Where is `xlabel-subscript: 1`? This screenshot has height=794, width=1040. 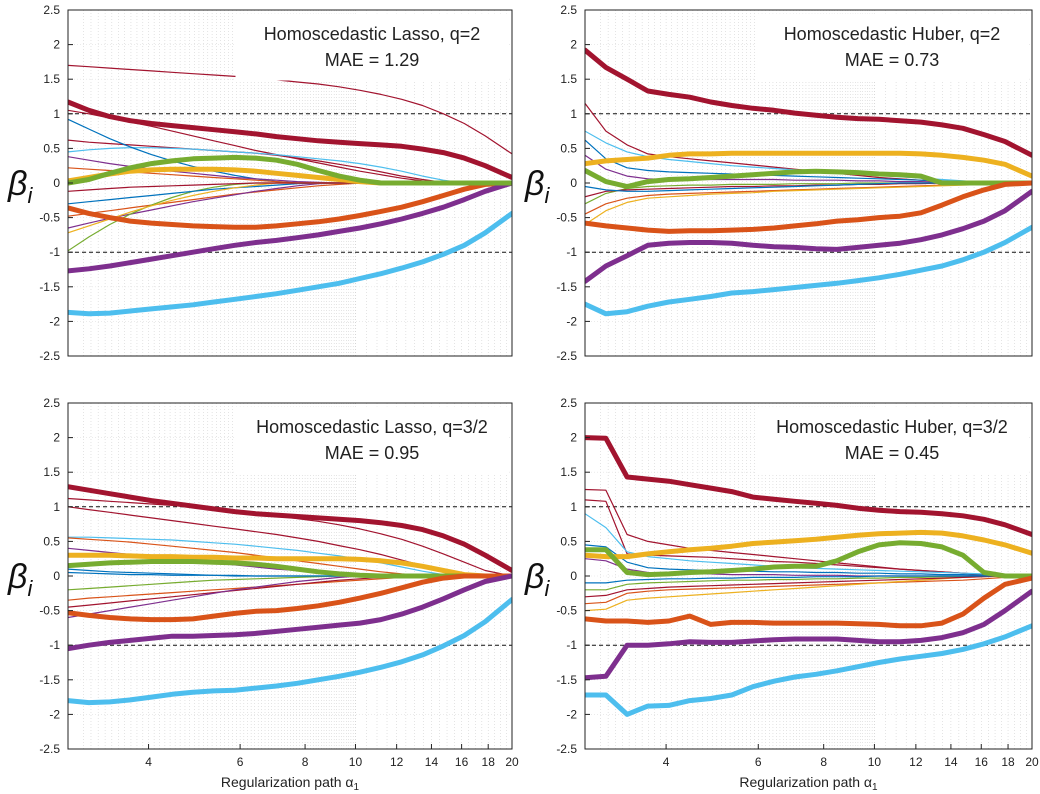 xlabel-subscript: 1 is located at coordinates (357, 787).